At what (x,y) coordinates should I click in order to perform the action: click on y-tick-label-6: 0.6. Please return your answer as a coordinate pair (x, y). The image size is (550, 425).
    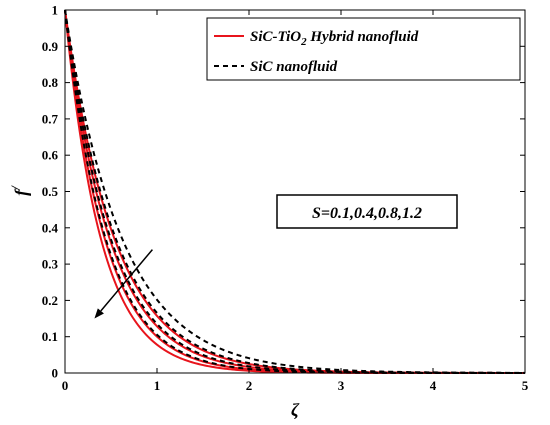
    Looking at the image, I should click on (50, 155).